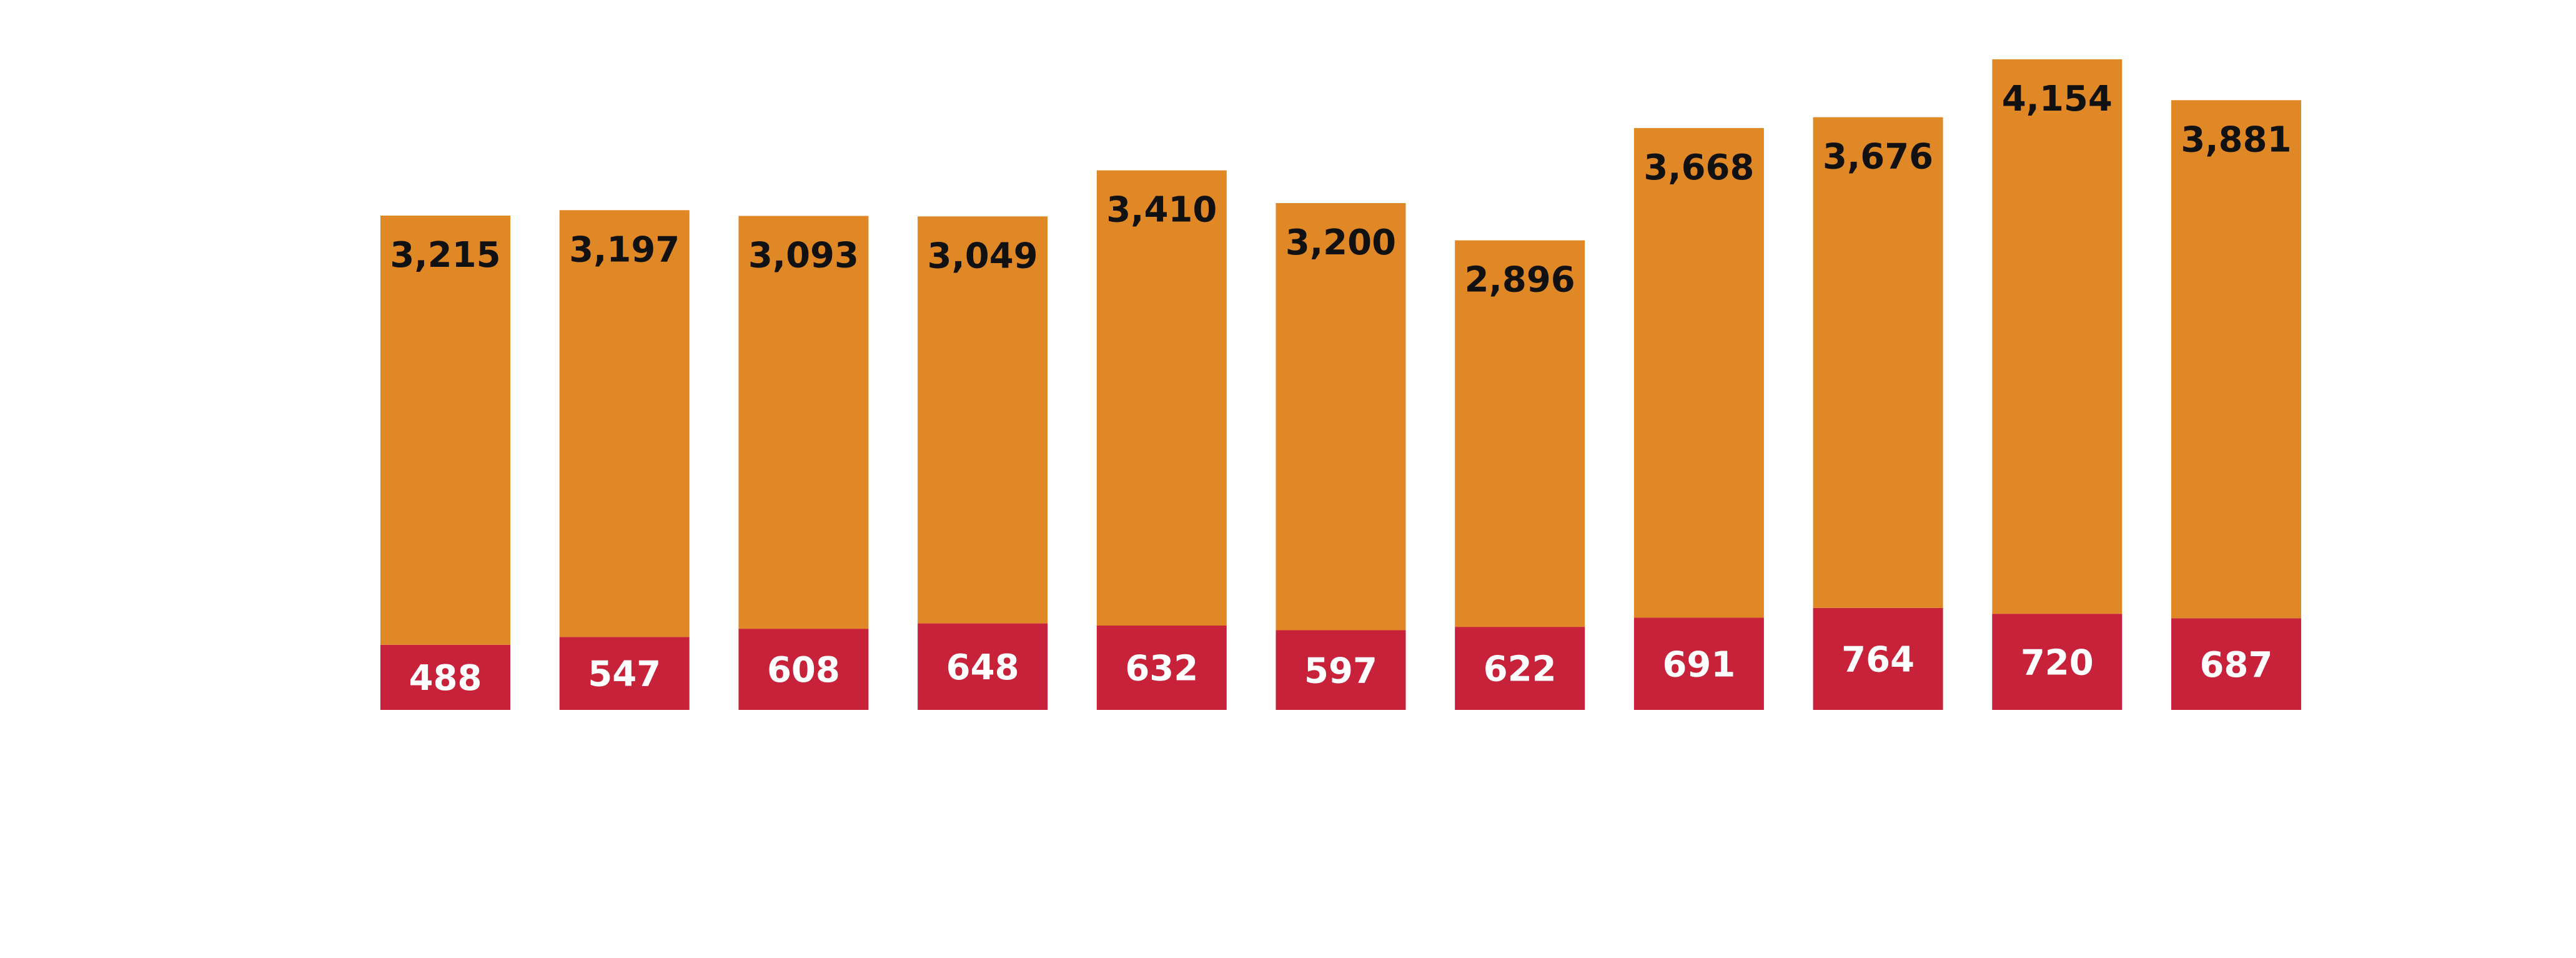 The width and height of the screenshot is (2576, 958). What do you see at coordinates (803, 256) in the screenshot?
I see `data-label-top-3: 3,093` at bounding box center [803, 256].